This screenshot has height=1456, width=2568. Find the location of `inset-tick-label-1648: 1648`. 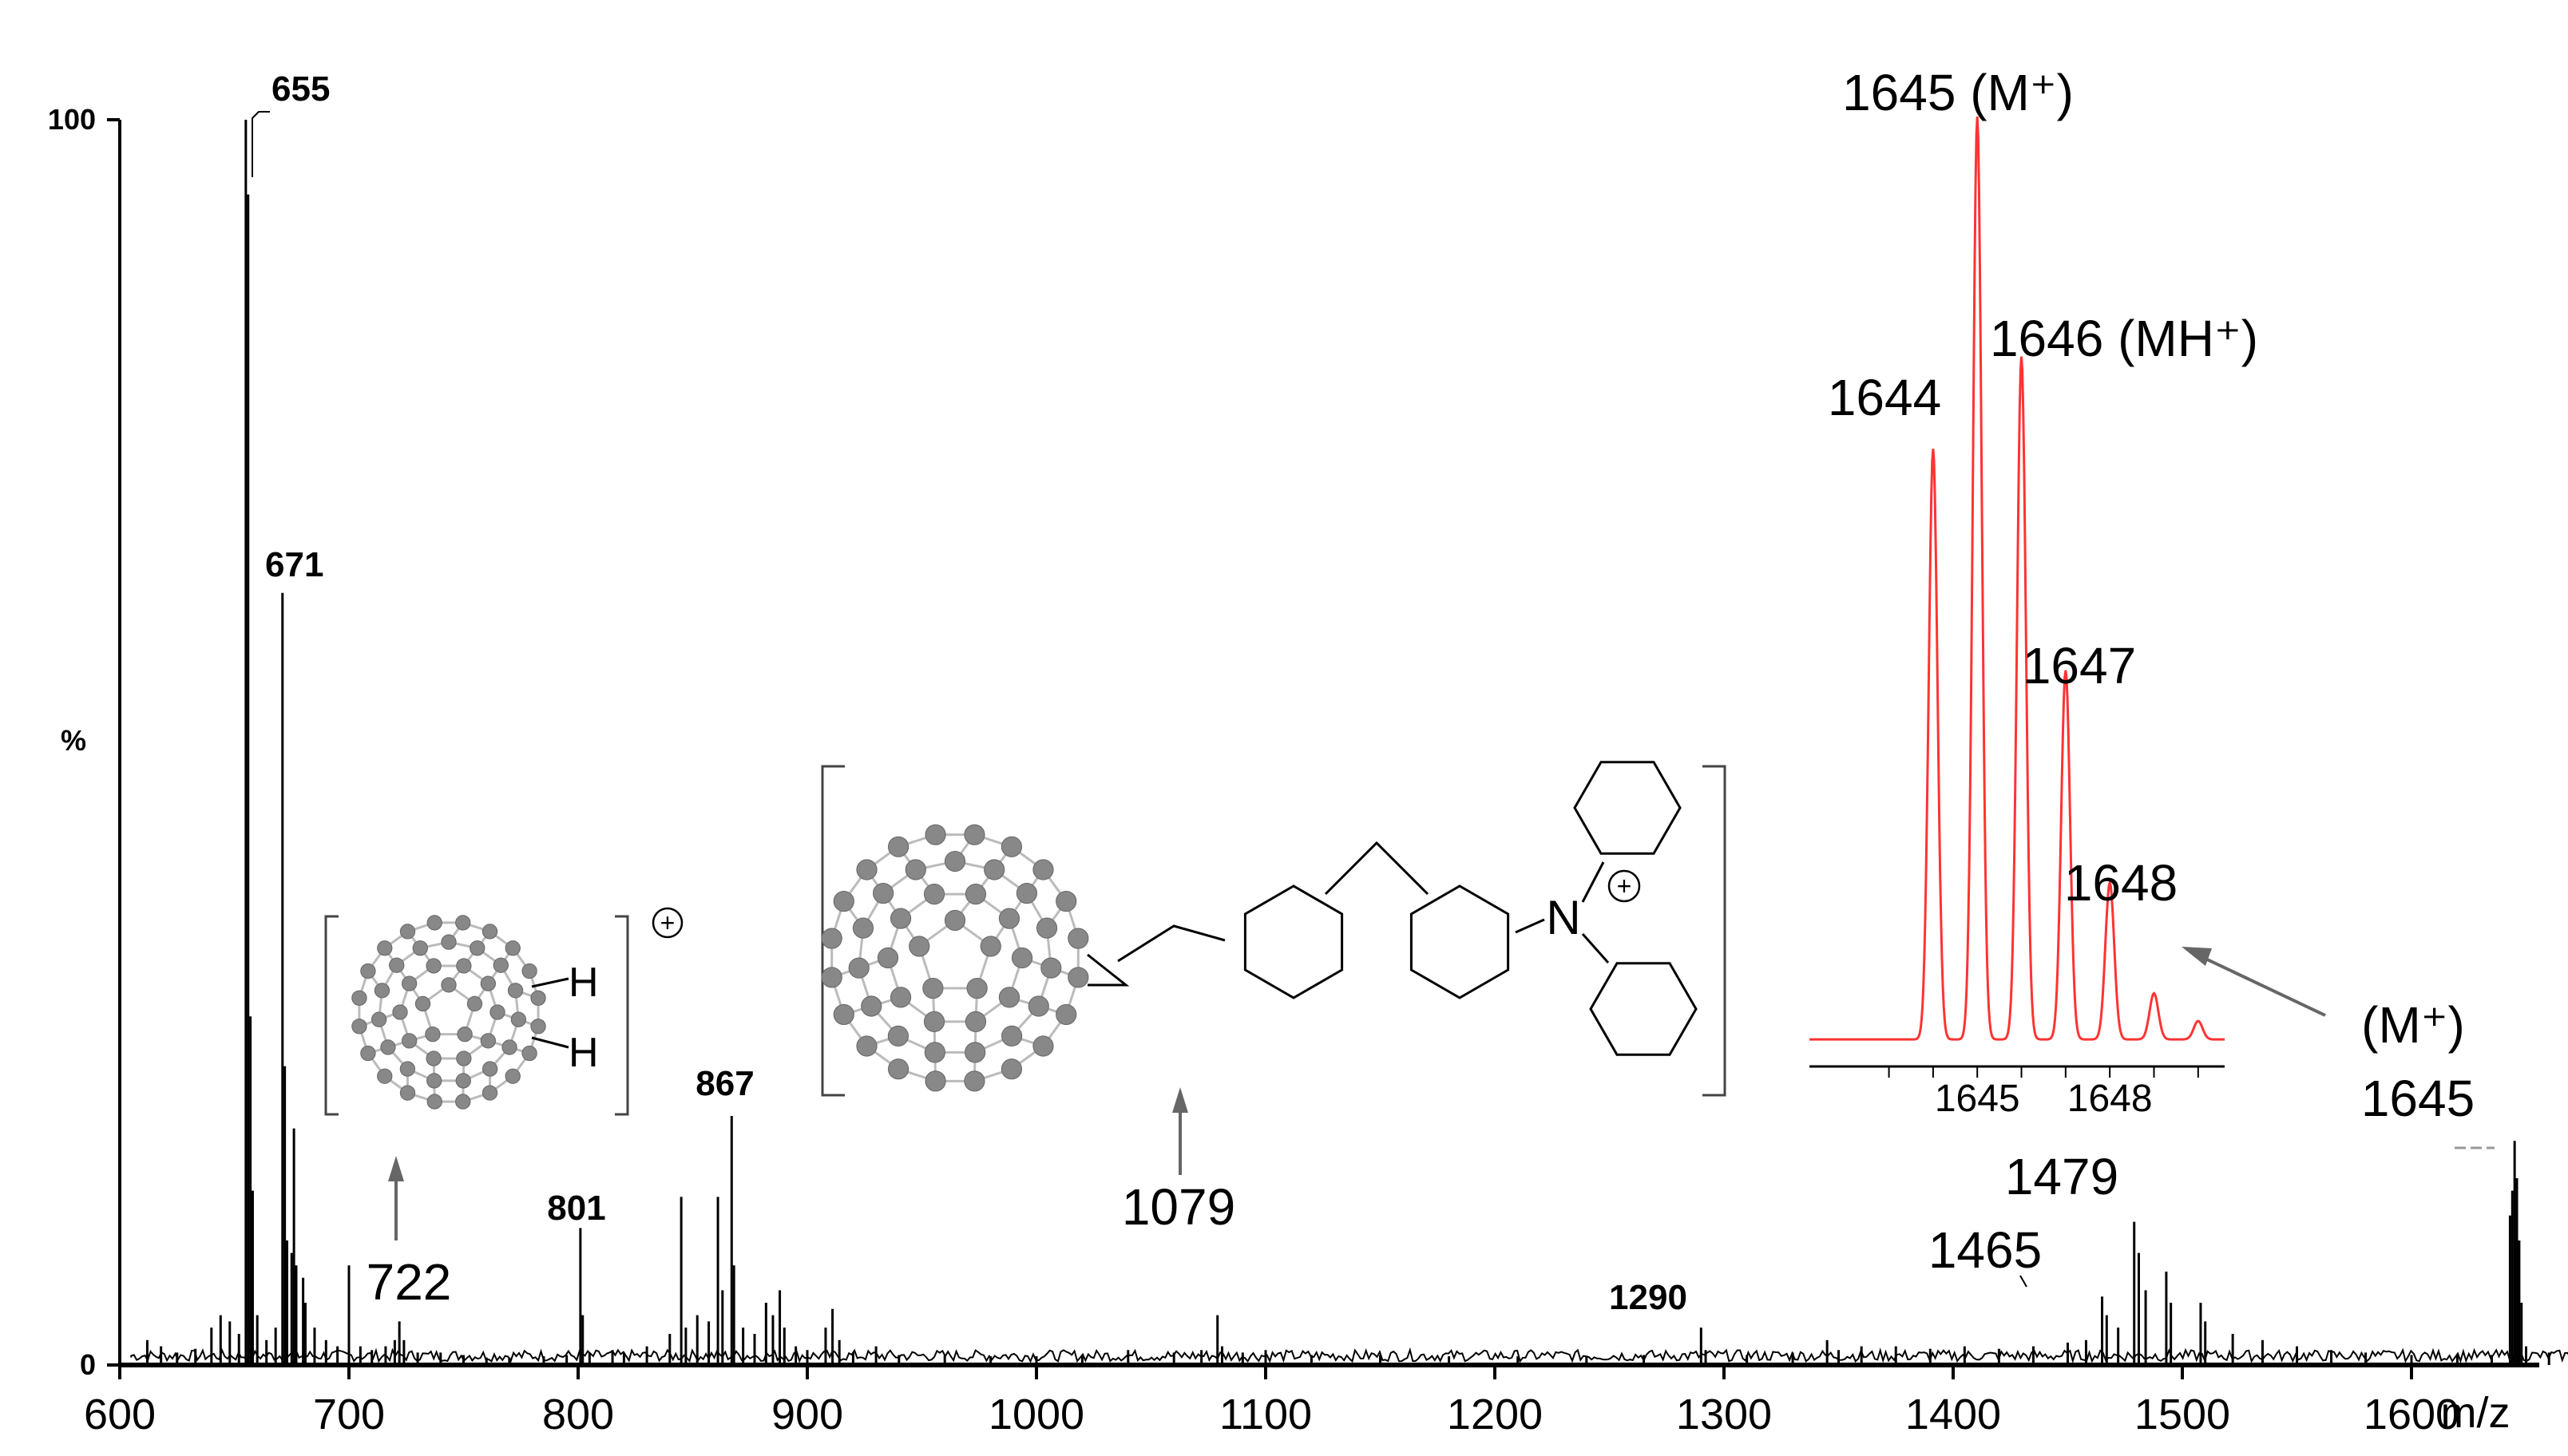

inset-tick-label-1648: 1648 is located at coordinates (2110, 1099).